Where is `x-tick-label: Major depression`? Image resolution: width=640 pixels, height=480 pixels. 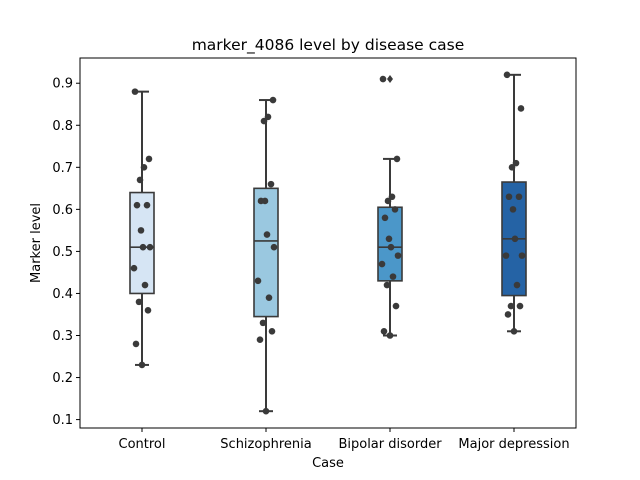
x-tick-label: Major depression is located at coordinates (513, 444).